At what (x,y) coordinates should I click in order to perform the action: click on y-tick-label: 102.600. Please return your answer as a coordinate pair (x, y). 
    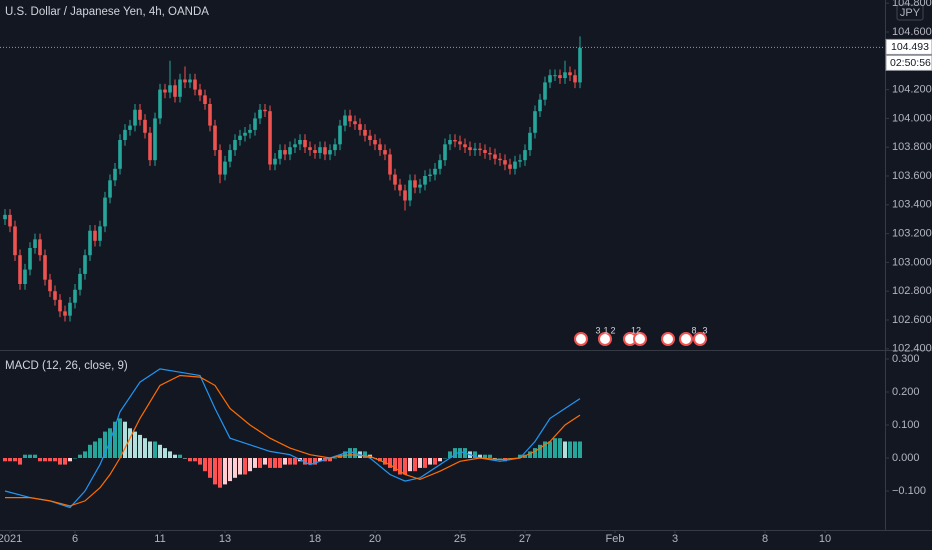
    Looking at the image, I should click on (912, 320).